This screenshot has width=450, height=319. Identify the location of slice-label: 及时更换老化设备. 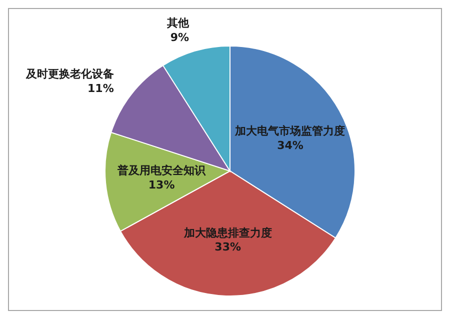
(69, 74).